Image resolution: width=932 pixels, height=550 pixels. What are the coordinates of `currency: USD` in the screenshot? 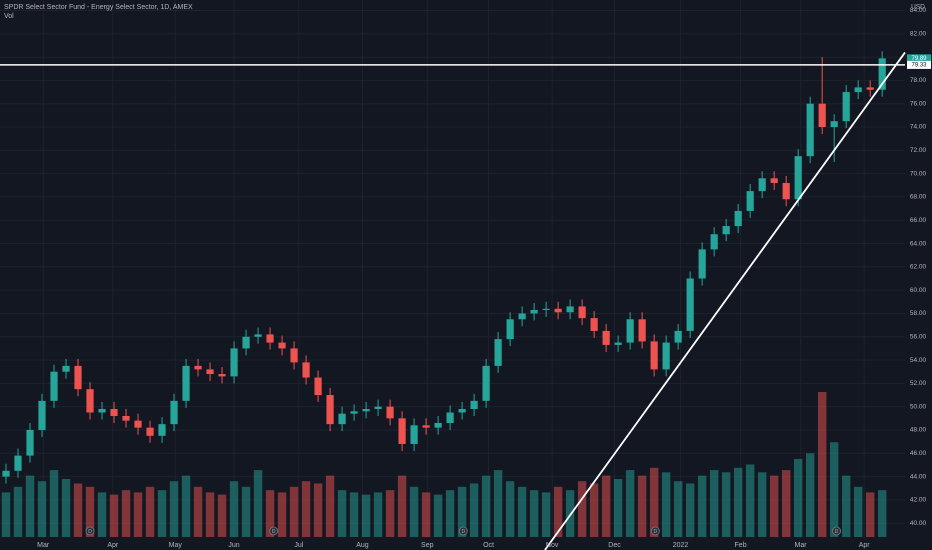 It's located at (918, 7).